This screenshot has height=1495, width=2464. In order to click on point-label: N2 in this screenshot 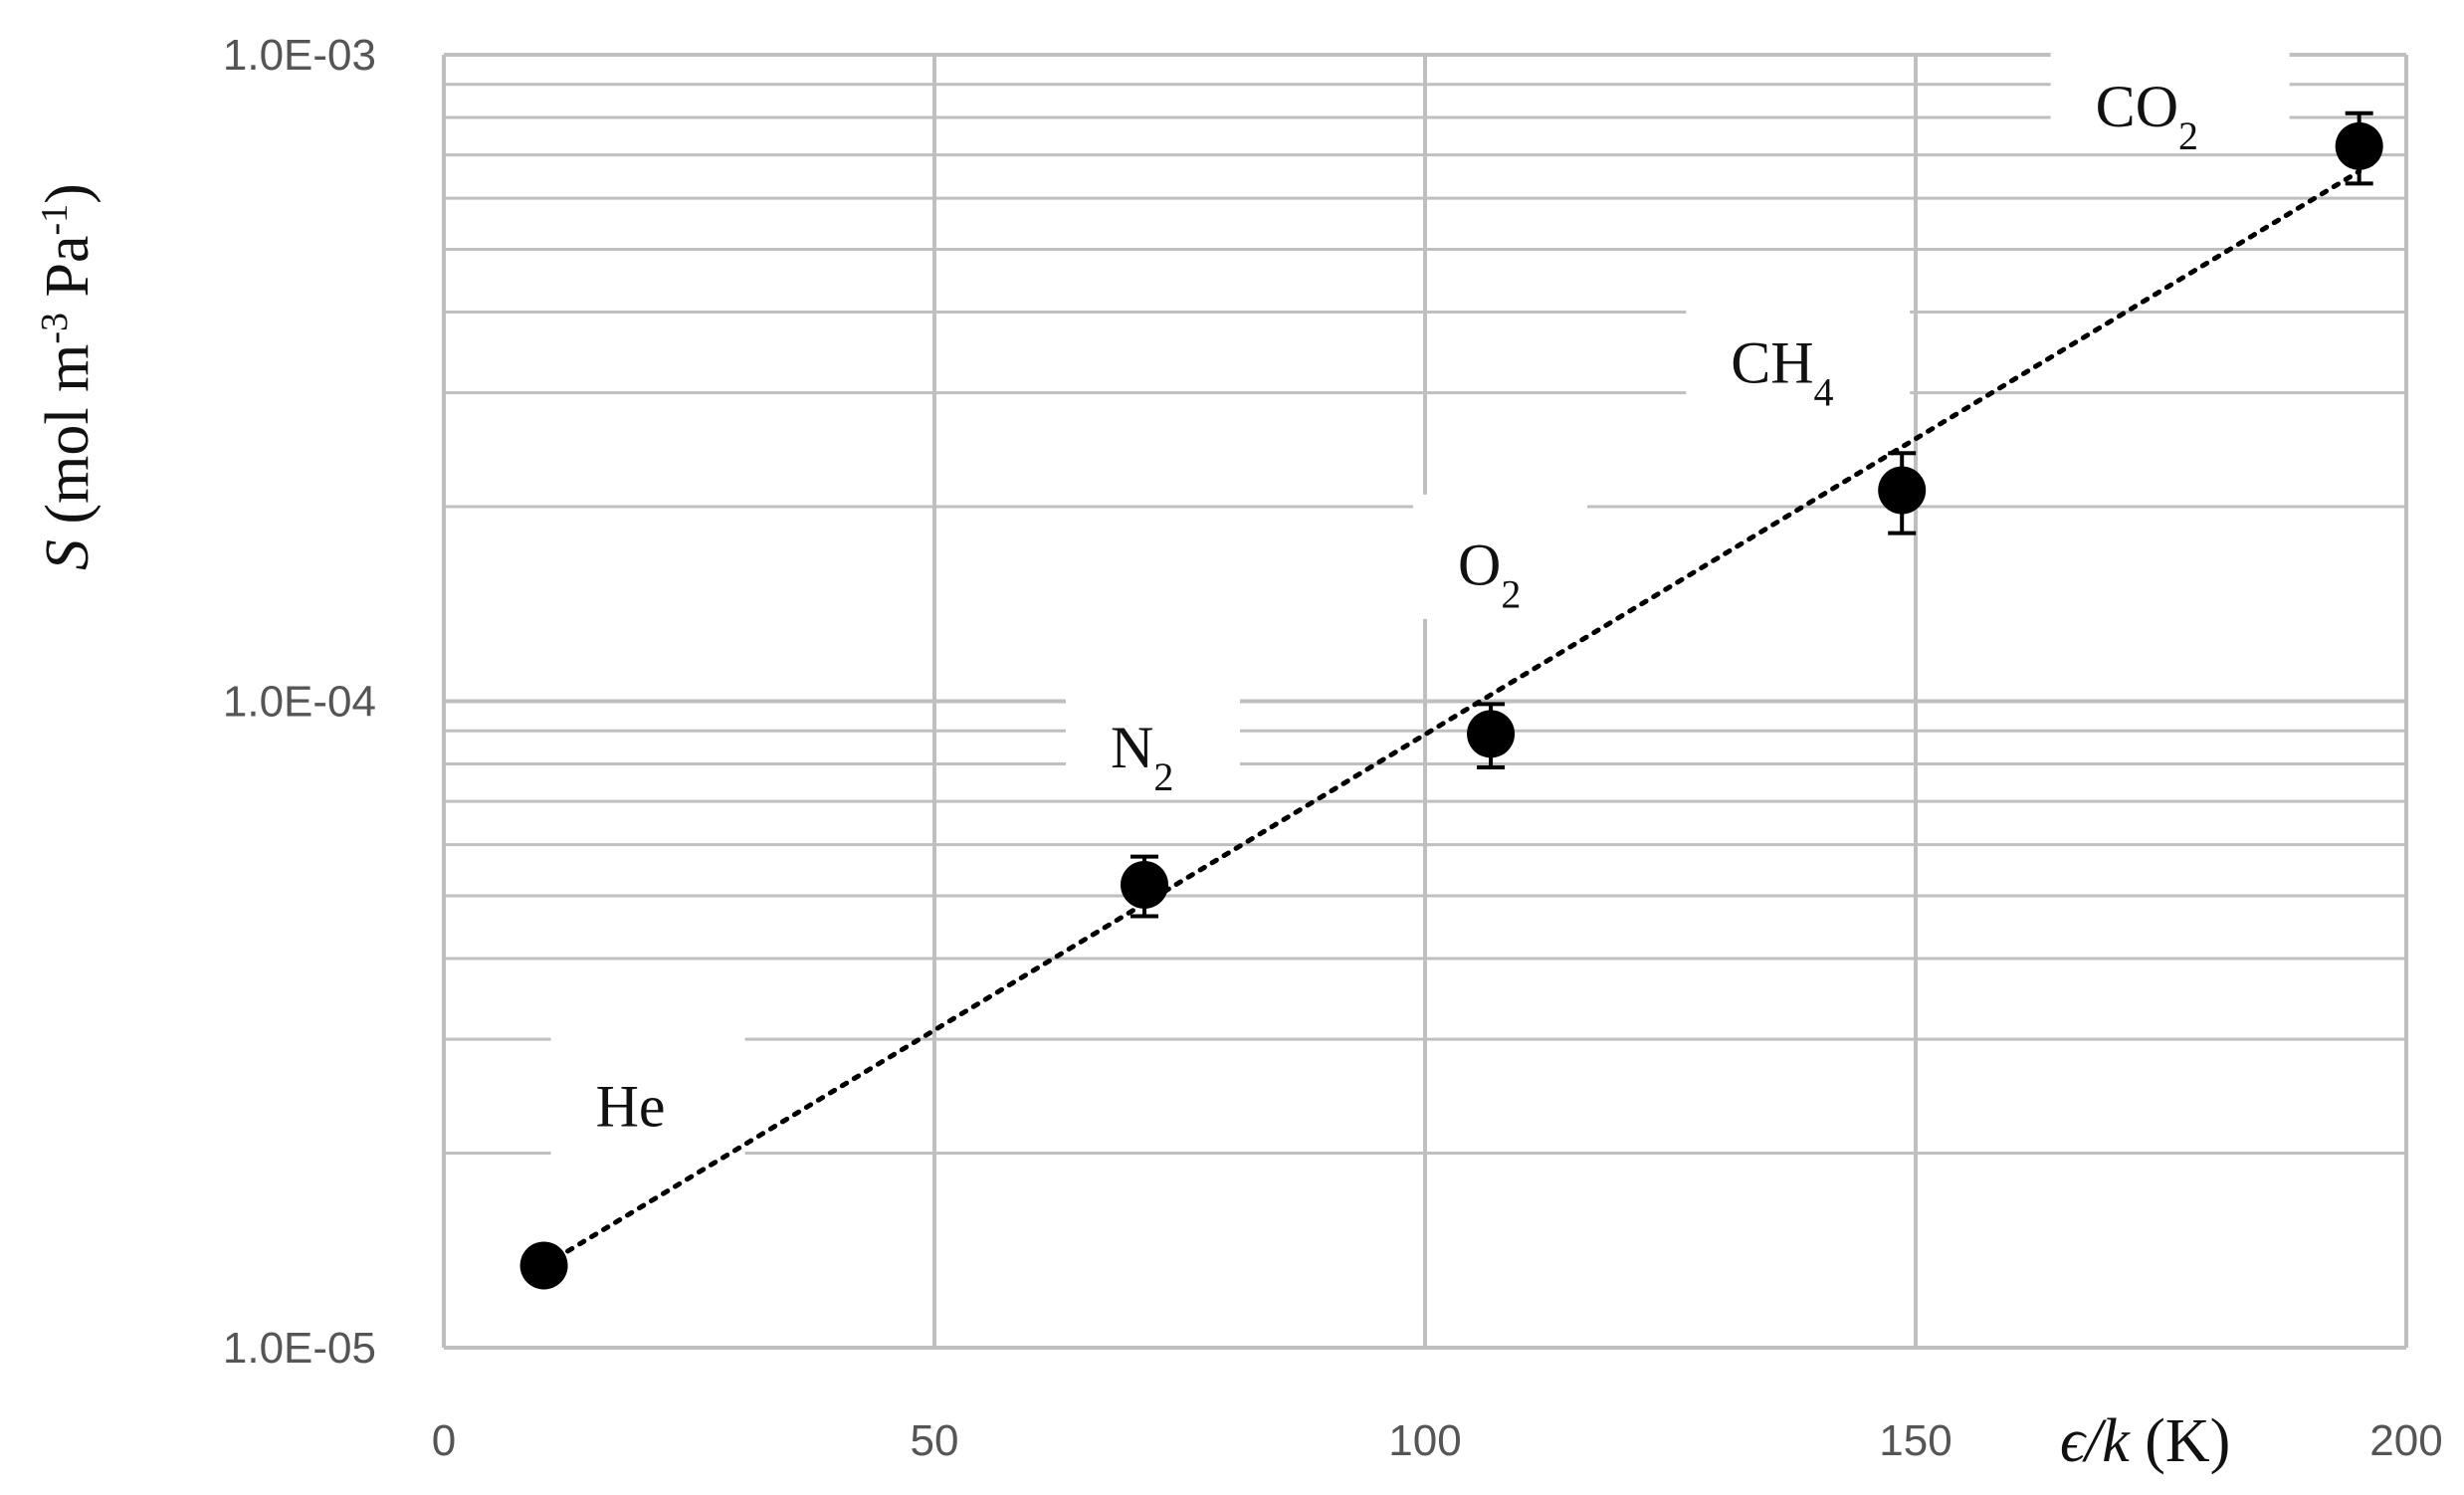, I will do `click(1142, 757)`.